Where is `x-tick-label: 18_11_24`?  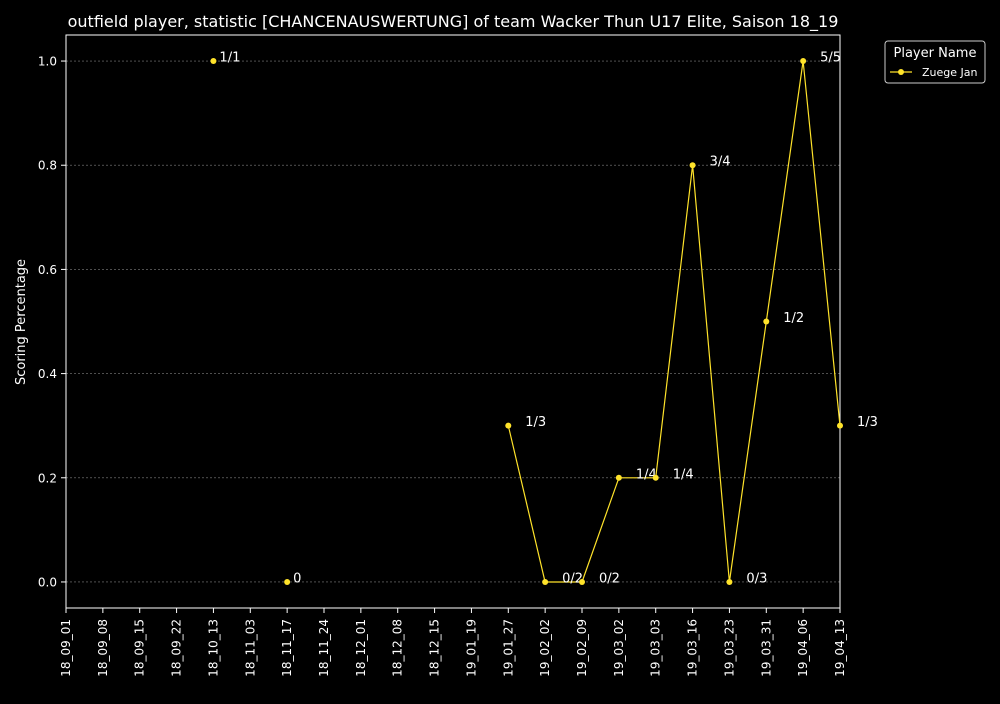
x-tick-label: 18_11_24 is located at coordinates (324, 648).